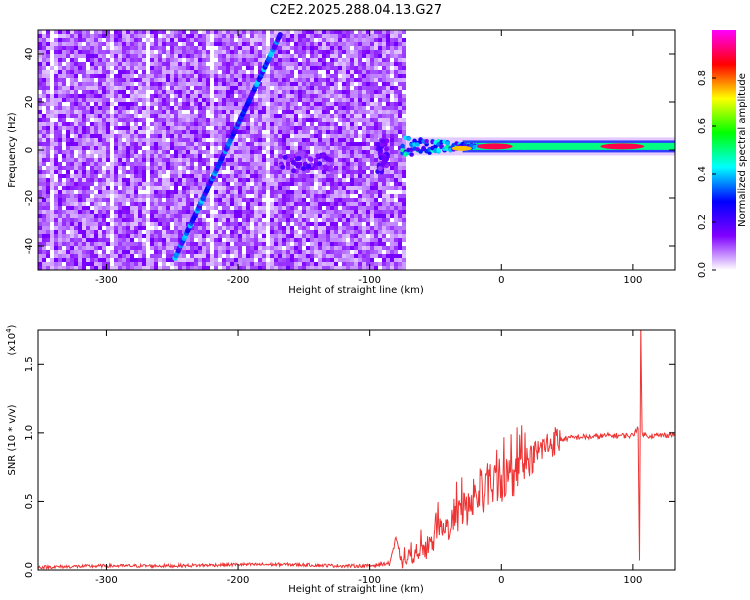 This screenshot has height=600, width=750. I want to click on snr-scale-close: ), so click(12, 326).